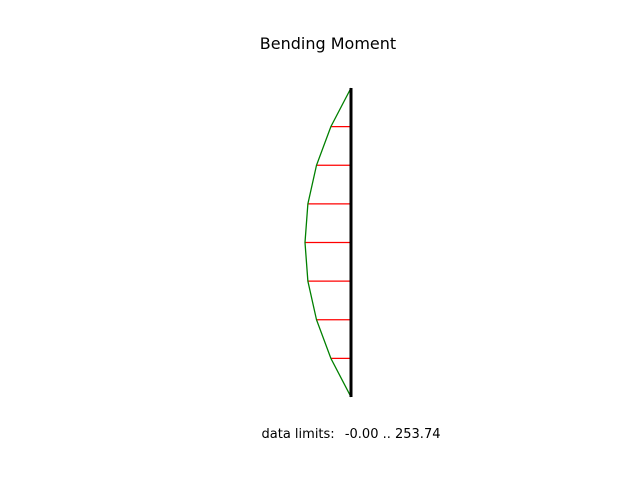 The image size is (640, 480). I want to click on diagram-title: Bending Moment, so click(328, 43).